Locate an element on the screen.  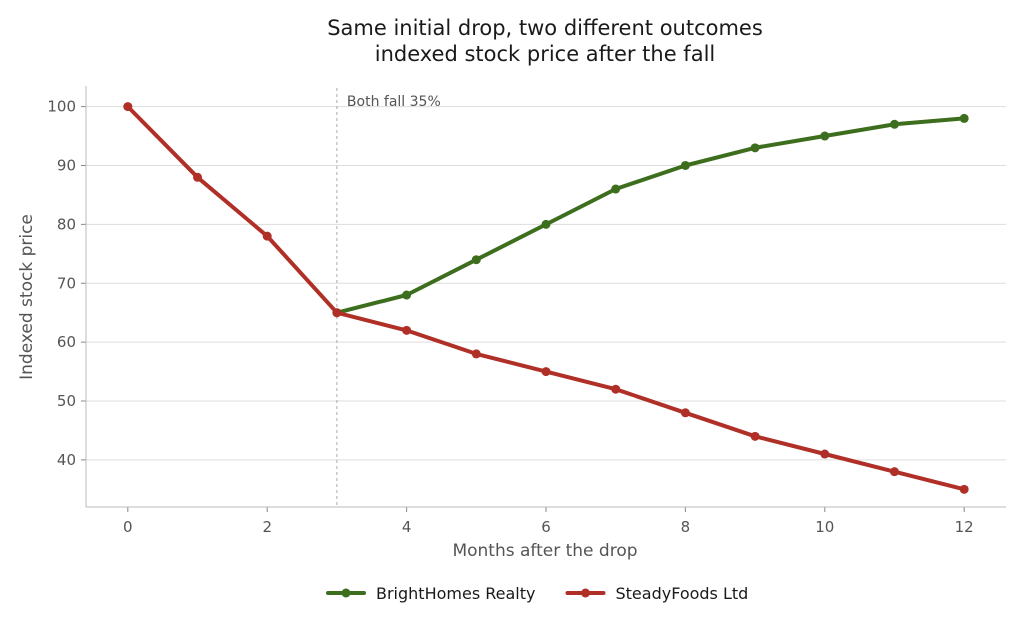
y-tick-label: 70 is located at coordinates (66, 283).